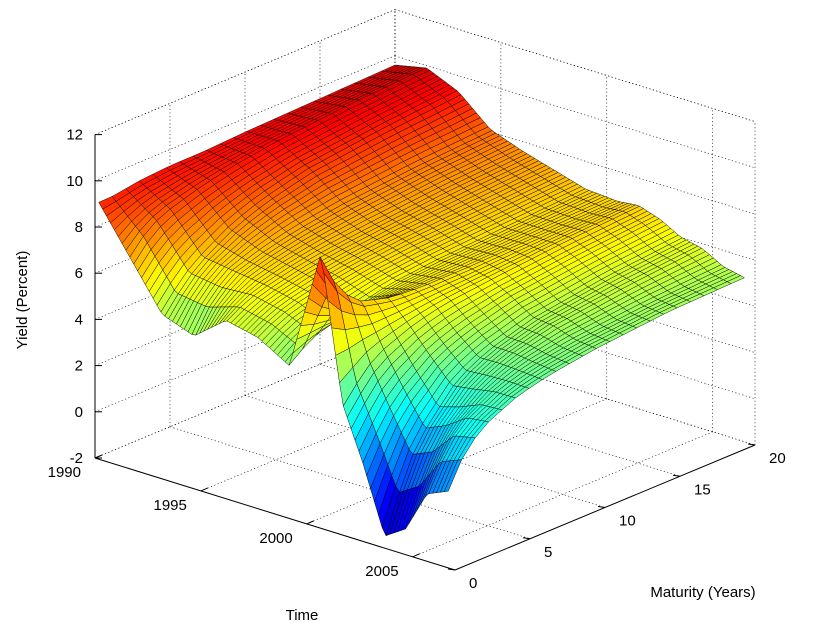  I want to click on y-tick-label: 15, so click(702, 489).